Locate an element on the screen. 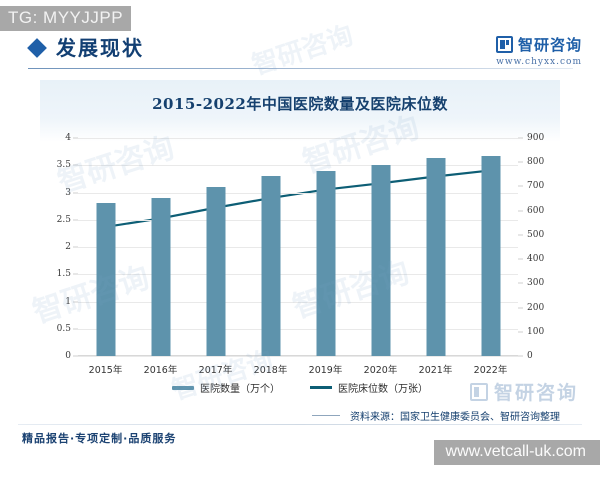 This screenshot has width=600, height=480. tg-overlay-tag: TG: MYYJJPP is located at coordinates (66, 18).